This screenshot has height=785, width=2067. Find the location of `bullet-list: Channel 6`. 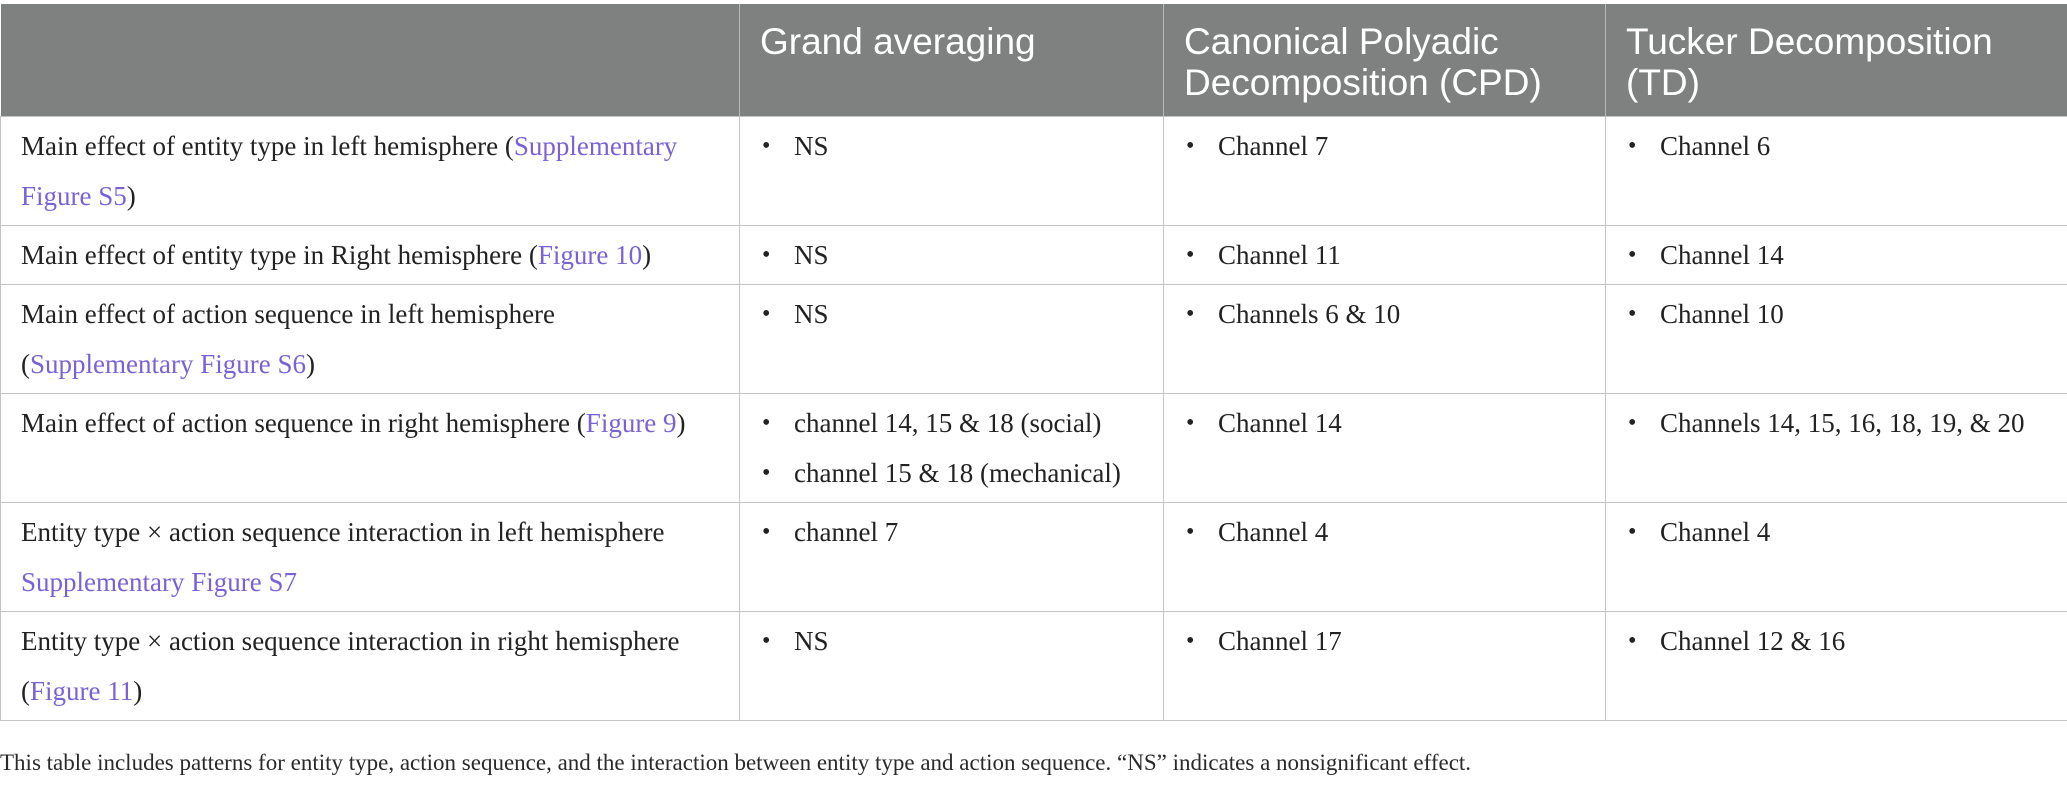

bullet-list: Channel 6 is located at coordinates (1836, 146).